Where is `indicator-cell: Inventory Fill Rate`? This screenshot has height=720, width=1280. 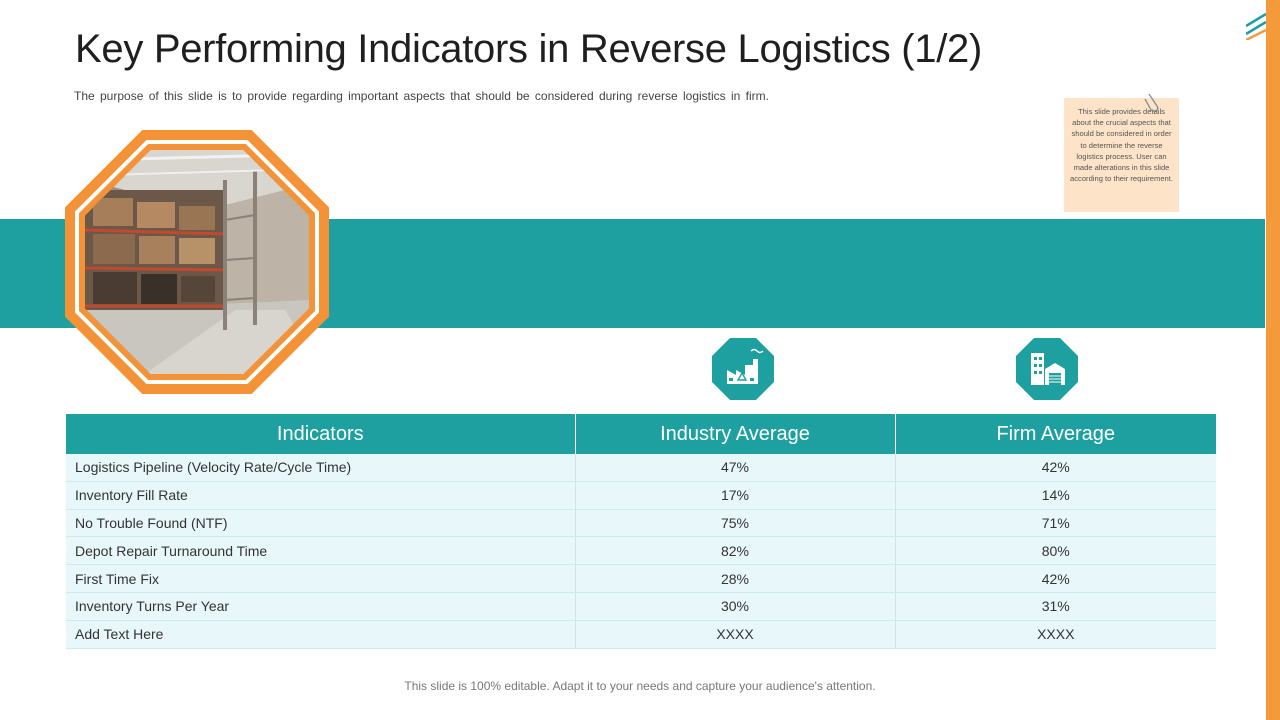
indicator-cell: Inventory Fill Rate is located at coordinates (321, 495).